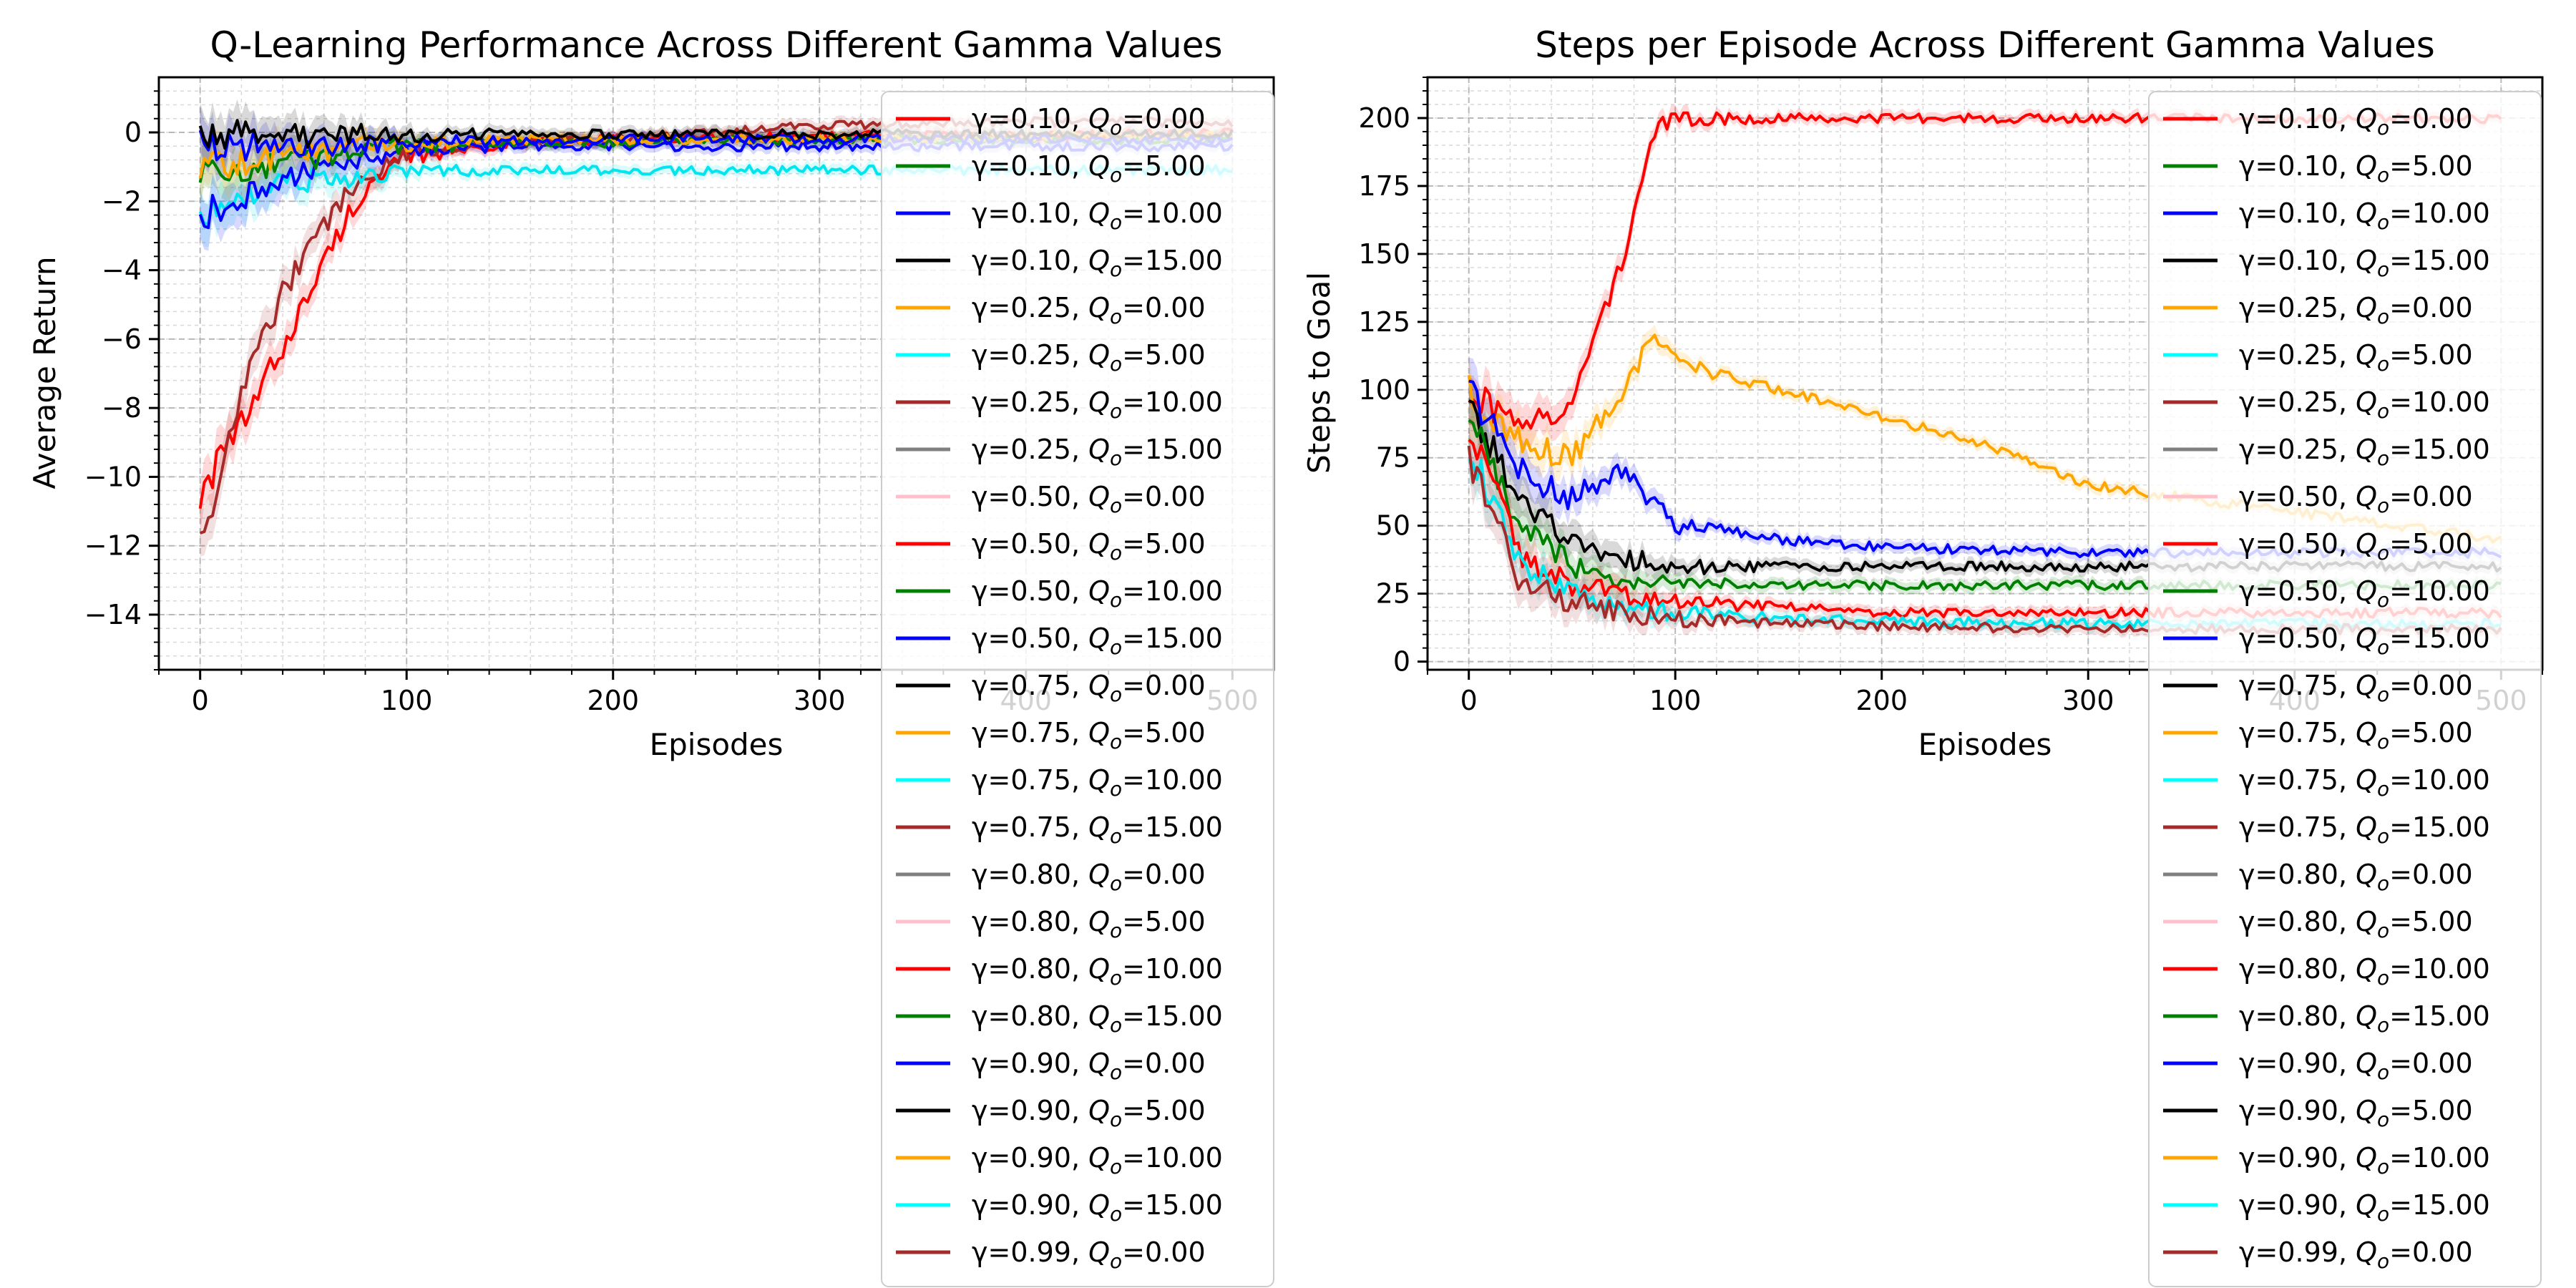 This screenshot has width=2576, height=1288. What do you see at coordinates (1384, 254) in the screenshot?
I see `y-tick-label: 150` at bounding box center [1384, 254].